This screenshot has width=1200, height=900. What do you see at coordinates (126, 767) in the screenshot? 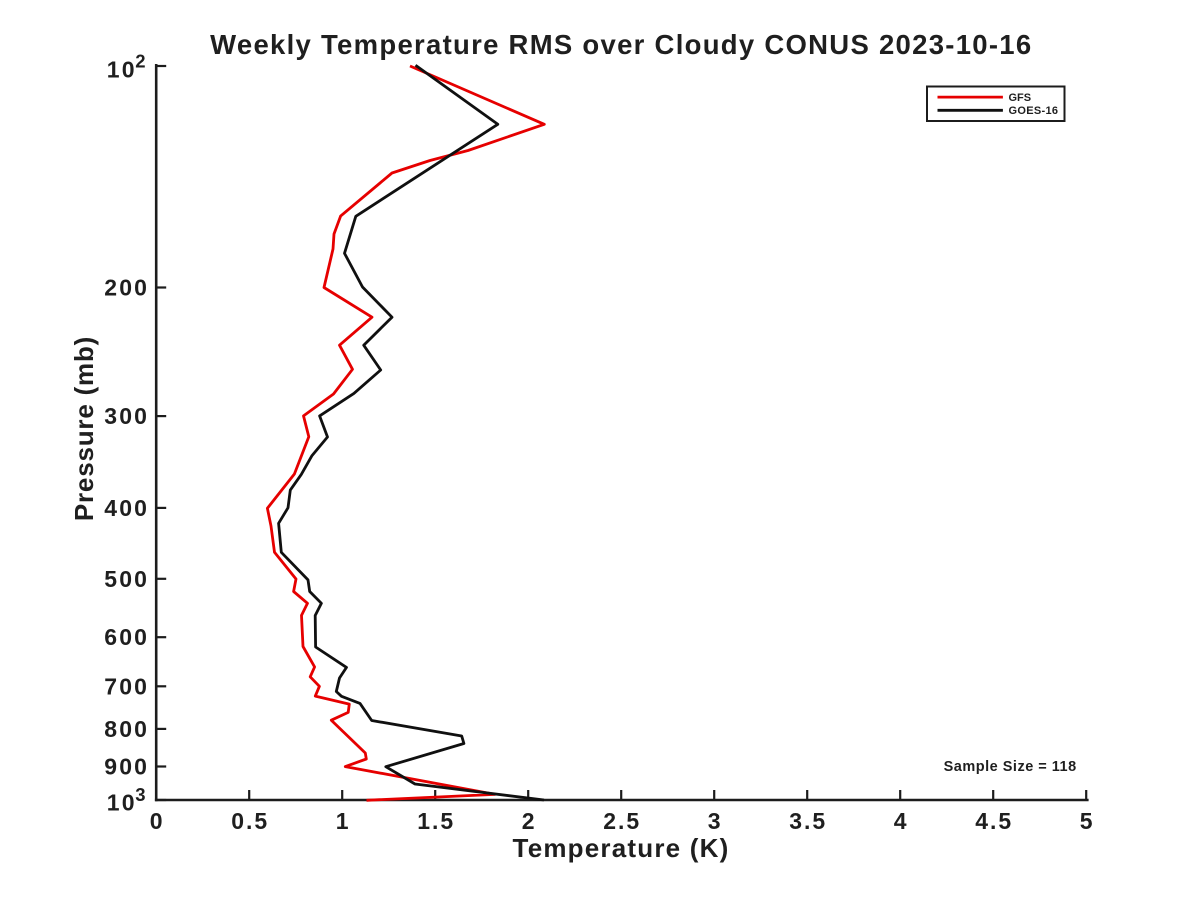
I see `svg-text: 900` at bounding box center [126, 767].